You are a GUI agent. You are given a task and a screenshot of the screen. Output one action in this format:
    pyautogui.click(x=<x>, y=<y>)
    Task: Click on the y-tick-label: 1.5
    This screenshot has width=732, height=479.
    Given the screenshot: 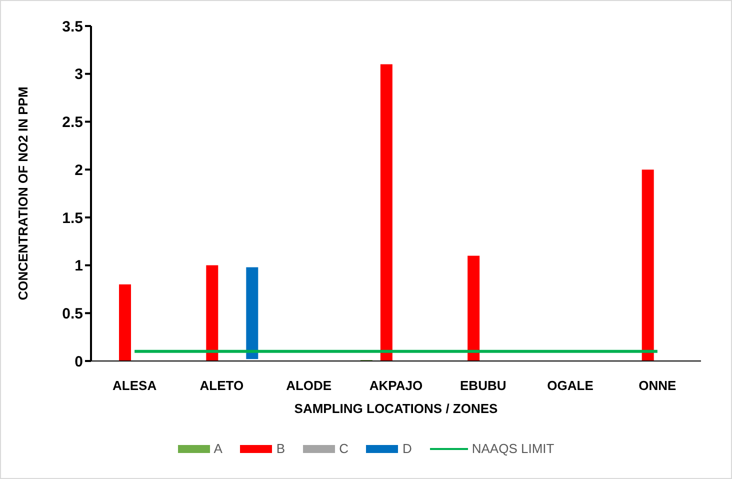 What is the action you would take?
    pyautogui.click(x=72, y=218)
    